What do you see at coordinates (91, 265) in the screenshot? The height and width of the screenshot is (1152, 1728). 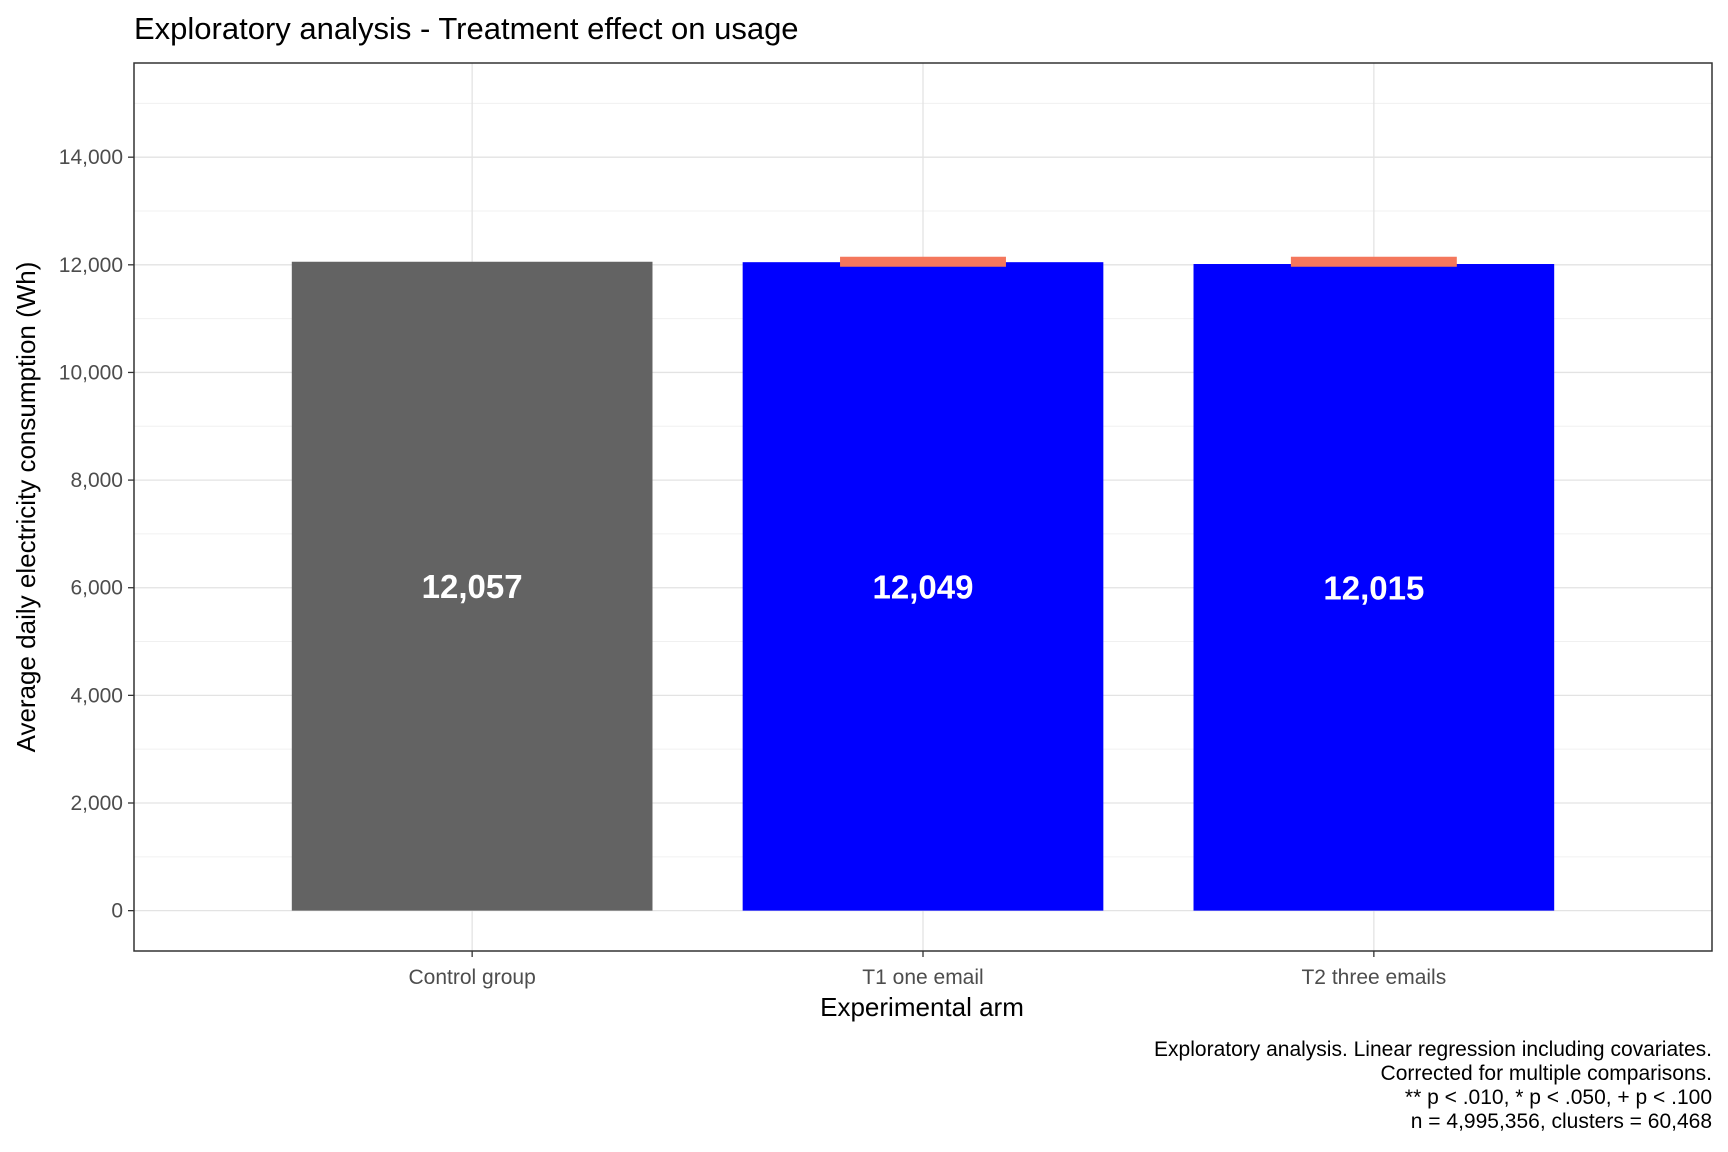 I see `y-tick-label: 12,000` at bounding box center [91, 265].